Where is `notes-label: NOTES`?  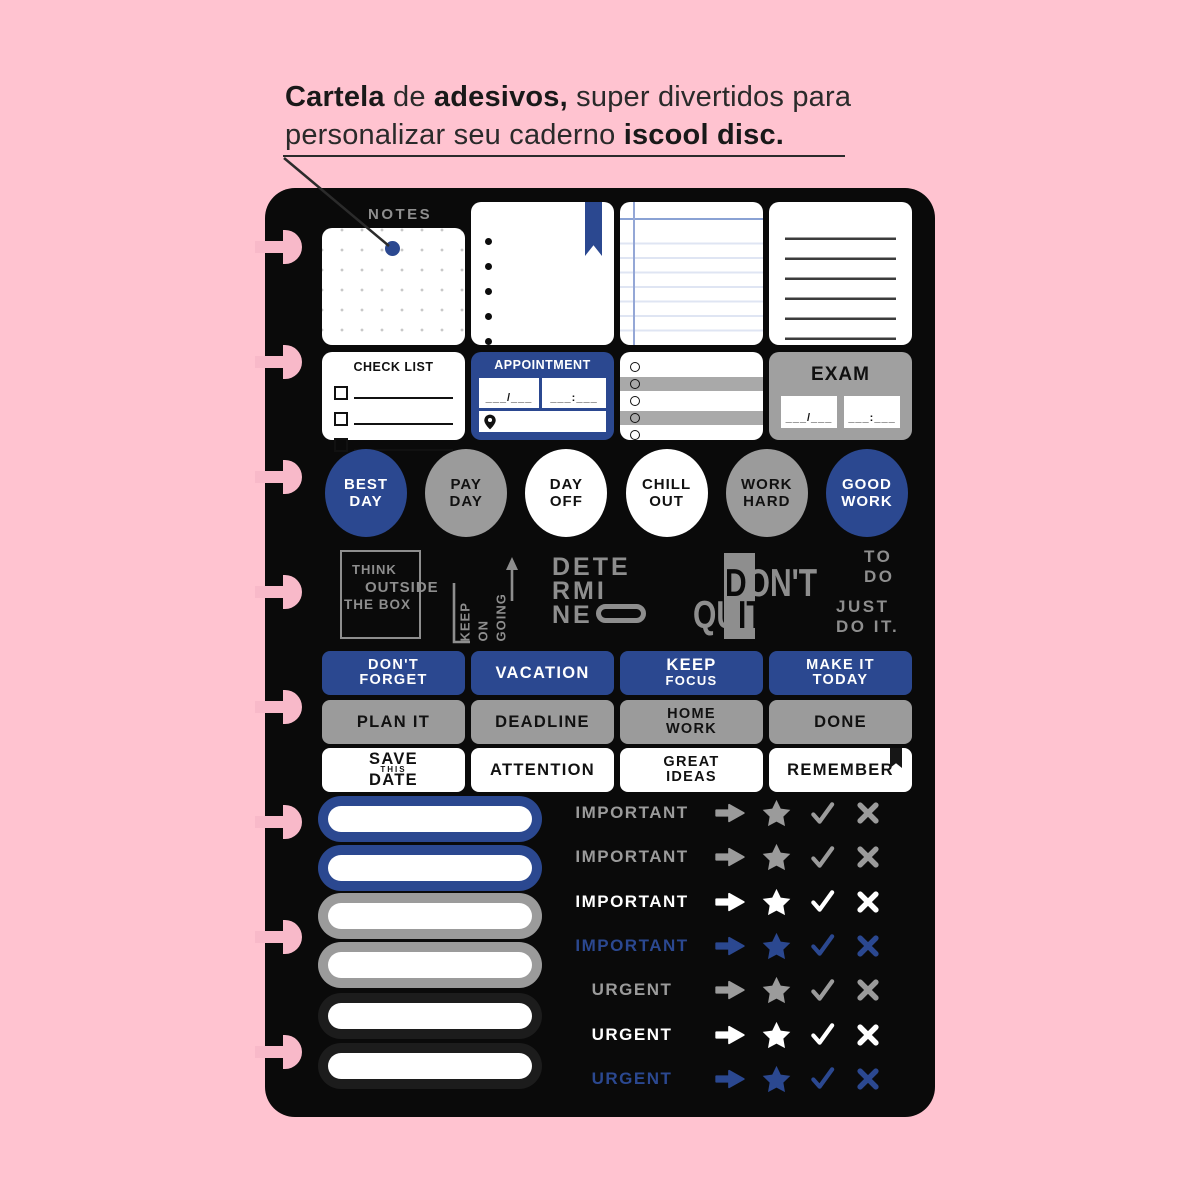 notes-label: NOTES is located at coordinates (400, 214).